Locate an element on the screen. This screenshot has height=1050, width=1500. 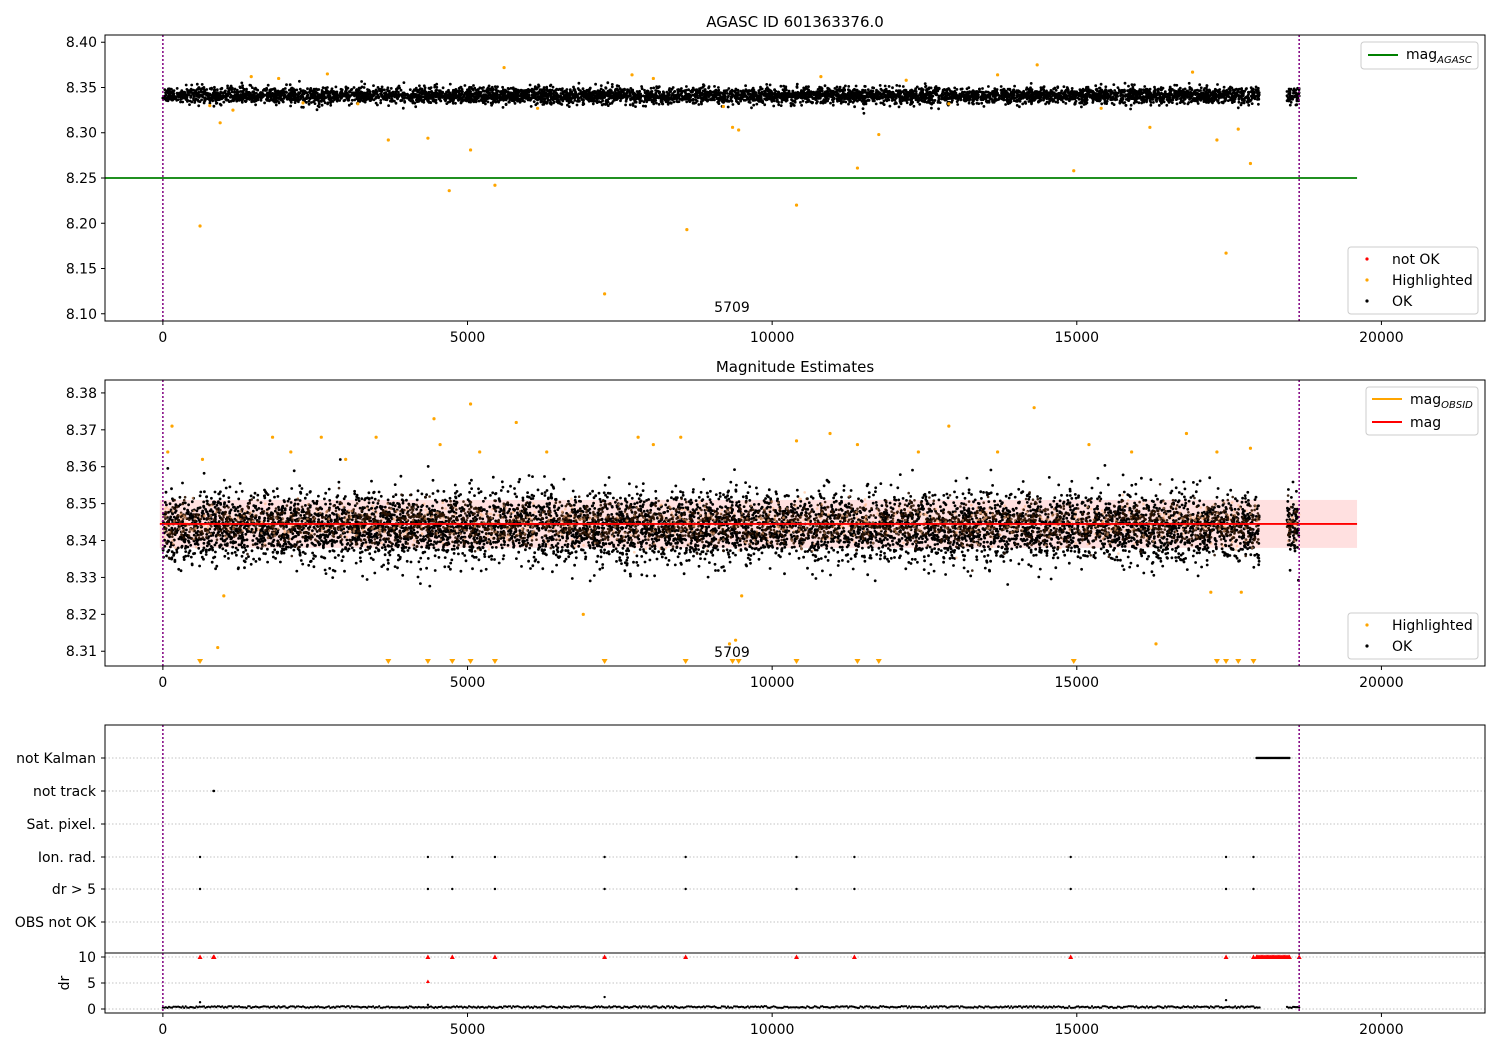
y-tick-label: 8.20 is located at coordinates (81, 224).